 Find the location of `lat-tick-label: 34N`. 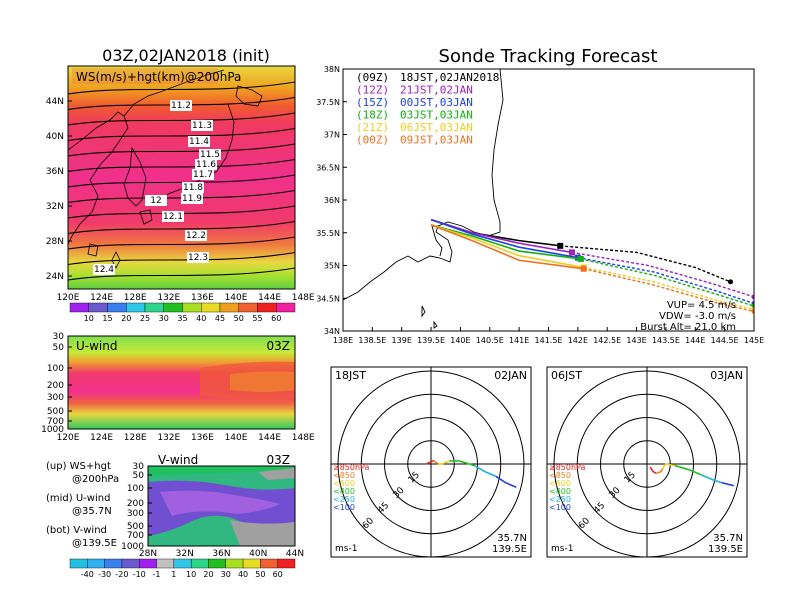

lat-tick-label: 34N is located at coordinates (332, 331).